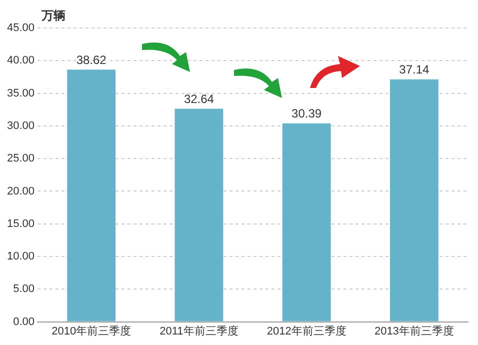 Image resolution: width=478 pixels, height=345 pixels. I want to click on data-label: 30.39, so click(307, 113).